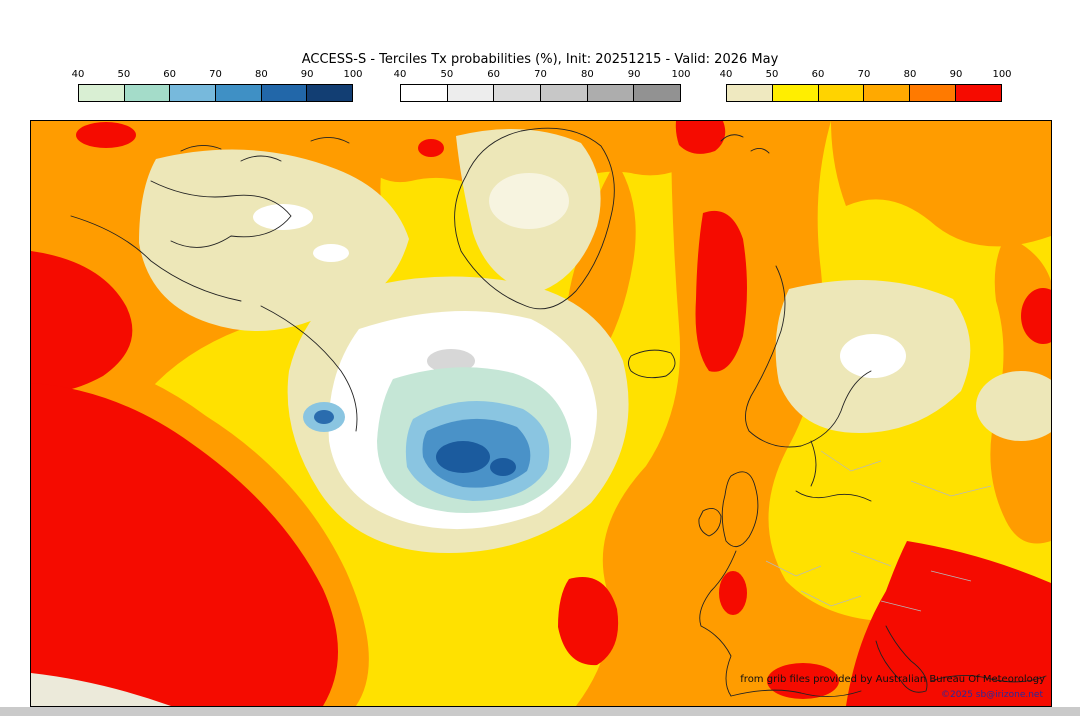 The image size is (1080, 718). I want to click on bottom-strip, so click(540, 711).